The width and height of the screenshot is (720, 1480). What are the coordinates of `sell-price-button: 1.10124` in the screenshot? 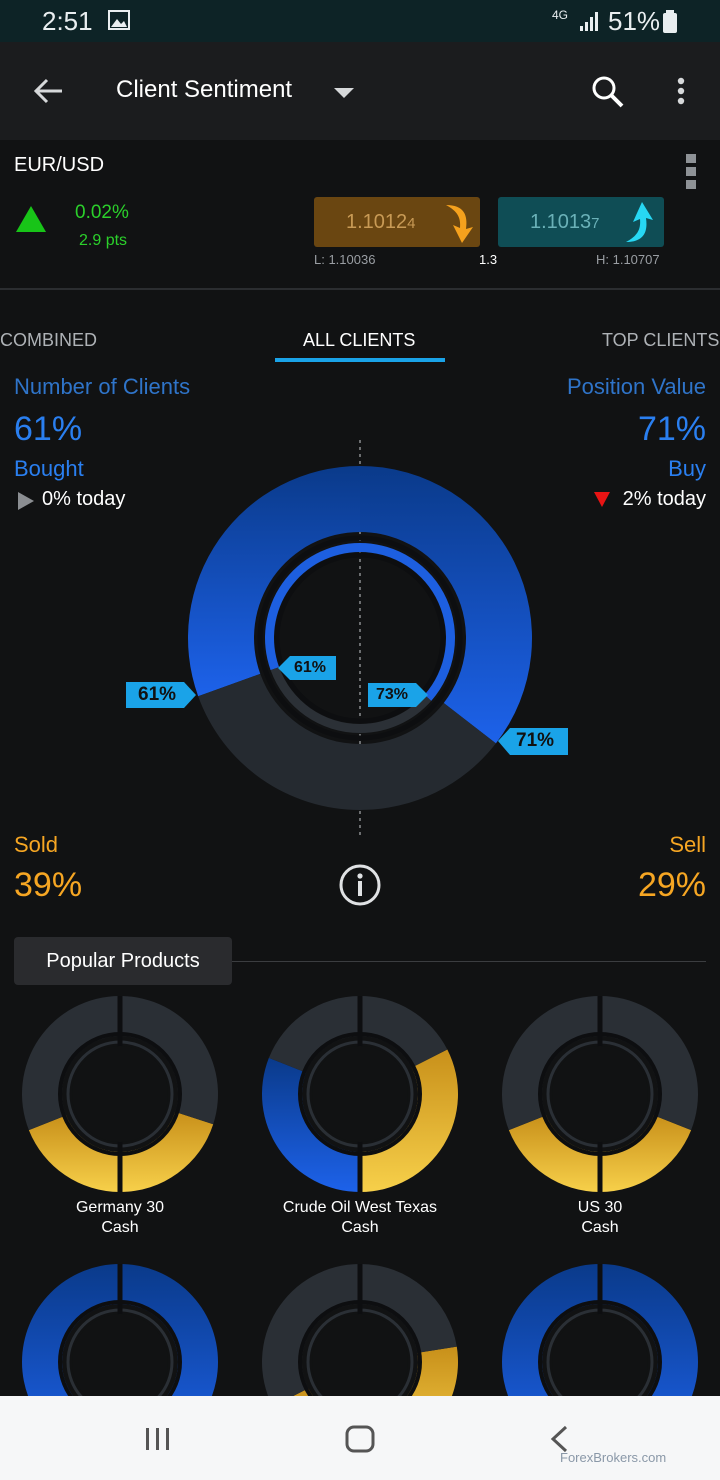 It's located at (397, 222).